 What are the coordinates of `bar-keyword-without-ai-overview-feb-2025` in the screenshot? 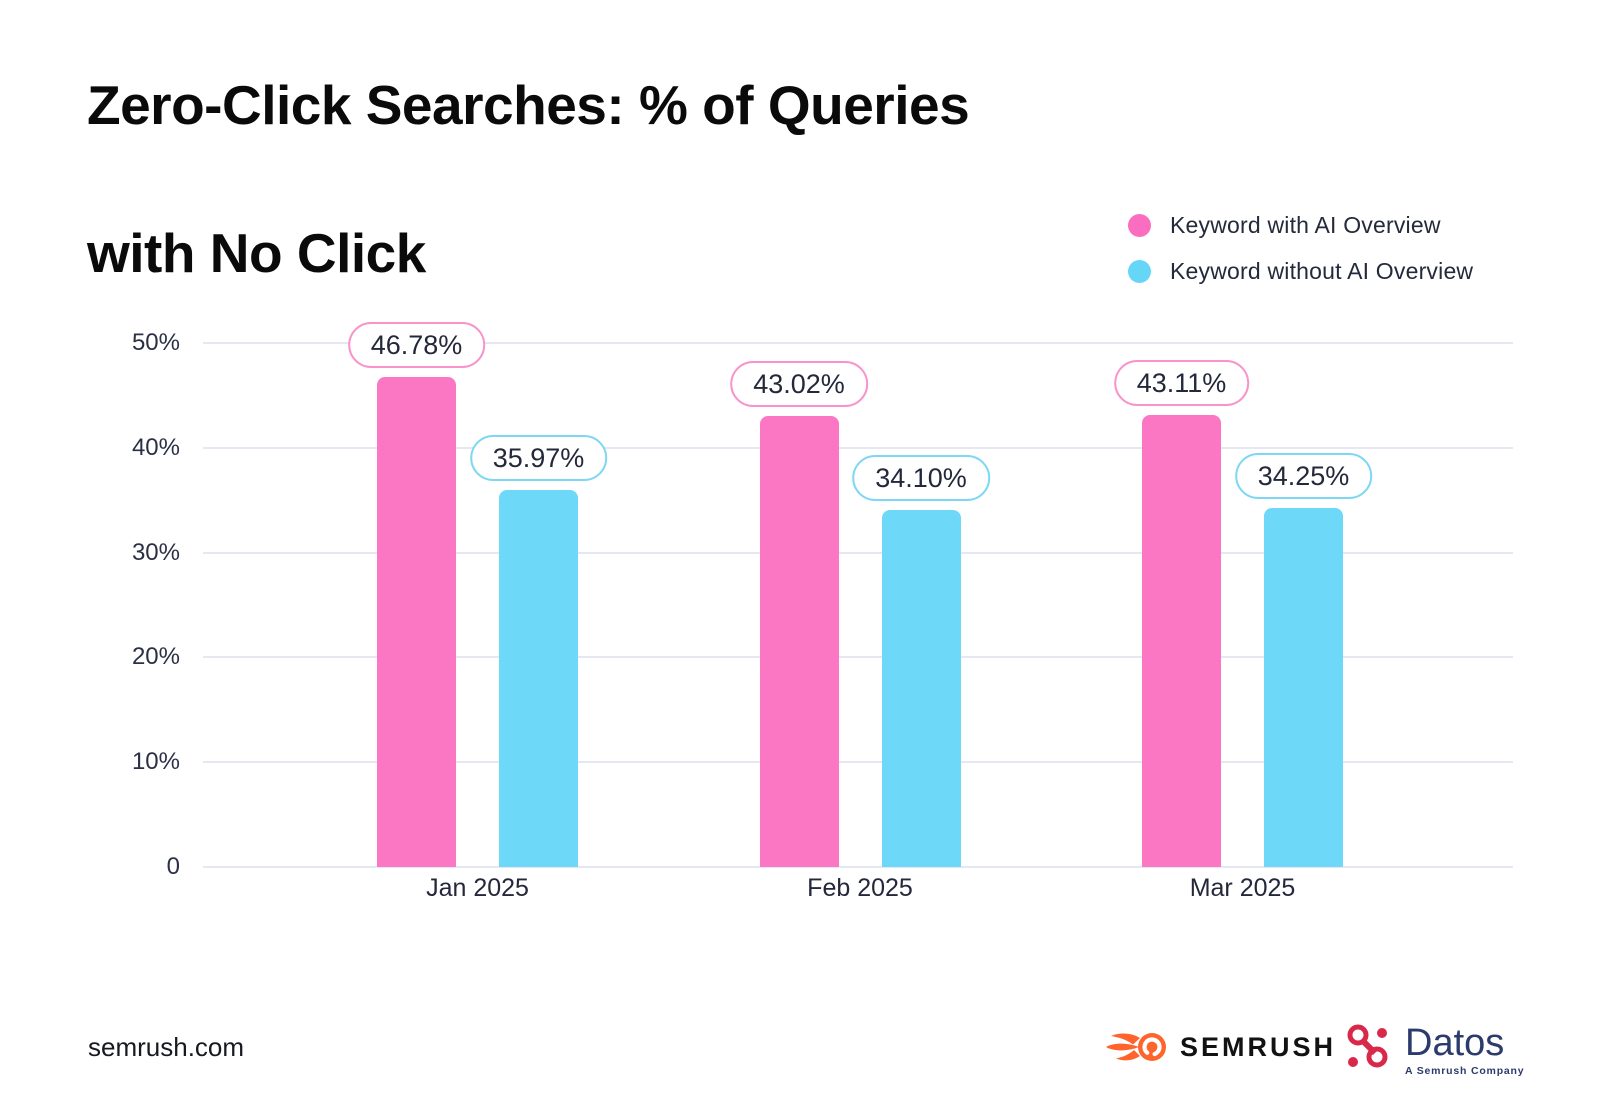 It's located at (921, 688).